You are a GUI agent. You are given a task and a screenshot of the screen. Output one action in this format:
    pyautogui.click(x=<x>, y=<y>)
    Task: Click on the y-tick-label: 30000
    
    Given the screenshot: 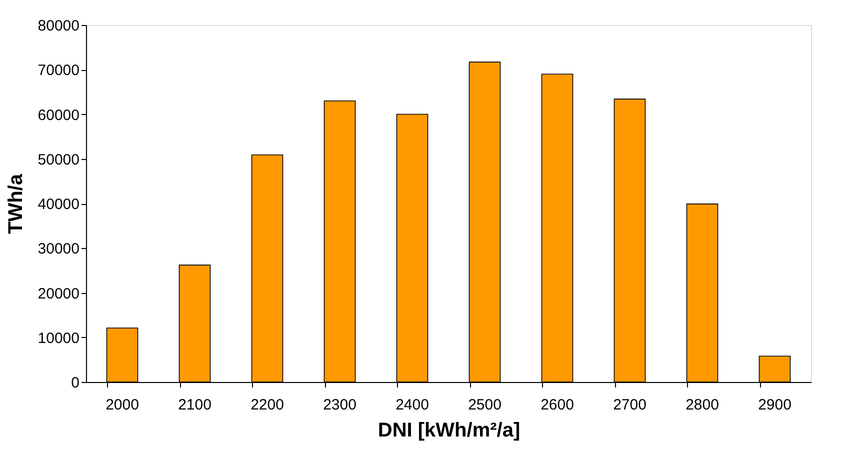 What is the action you would take?
    pyautogui.click(x=59, y=249)
    